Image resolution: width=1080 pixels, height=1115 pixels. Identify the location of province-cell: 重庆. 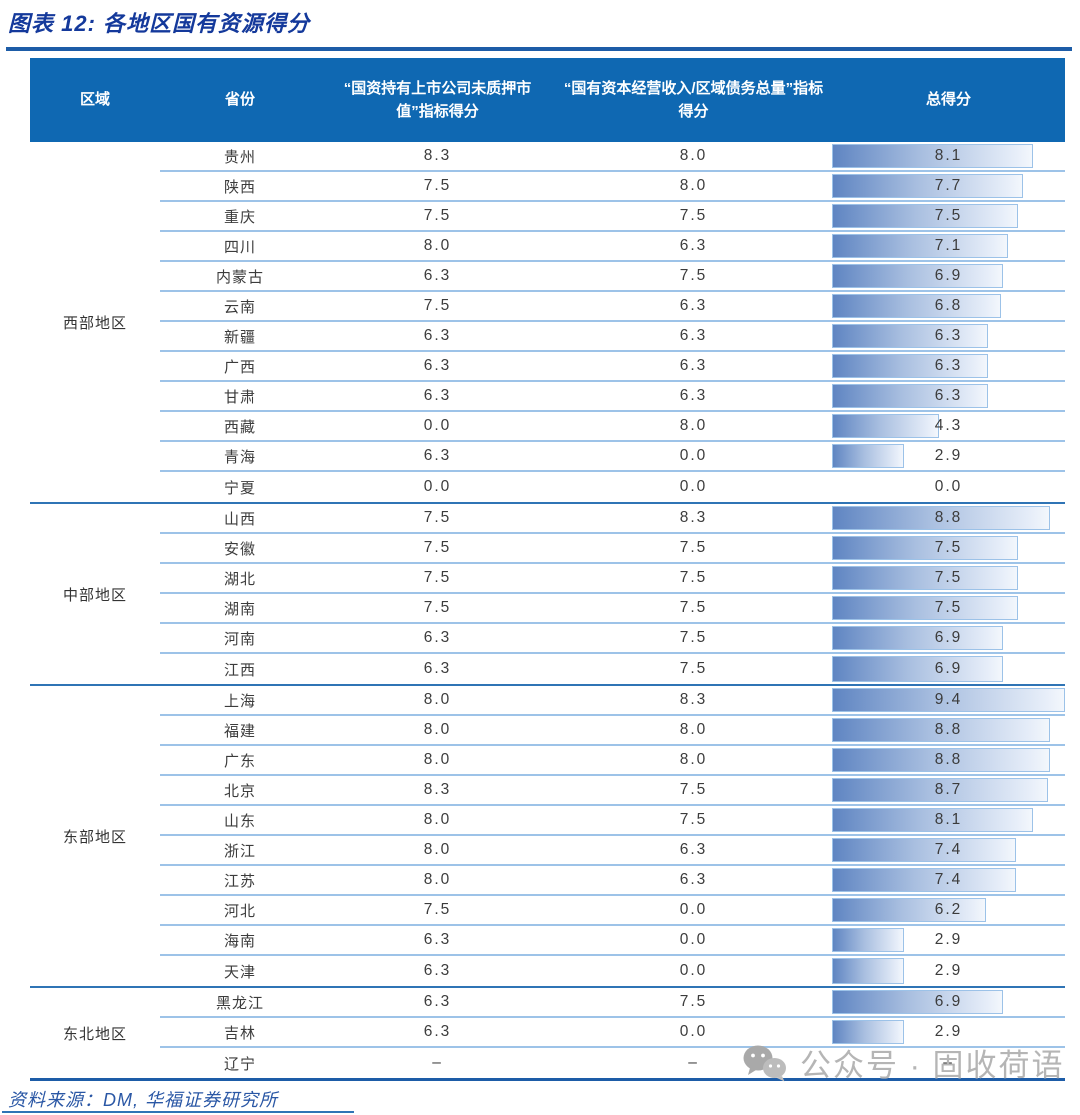
(239, 217).